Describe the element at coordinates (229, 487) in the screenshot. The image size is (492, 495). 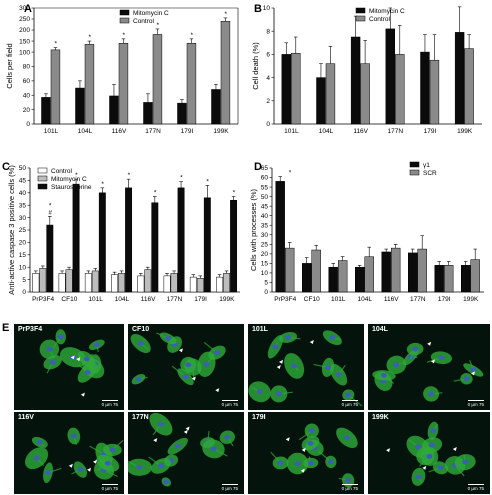
I see `scale-bar-5: 0 µm 75` at that location.